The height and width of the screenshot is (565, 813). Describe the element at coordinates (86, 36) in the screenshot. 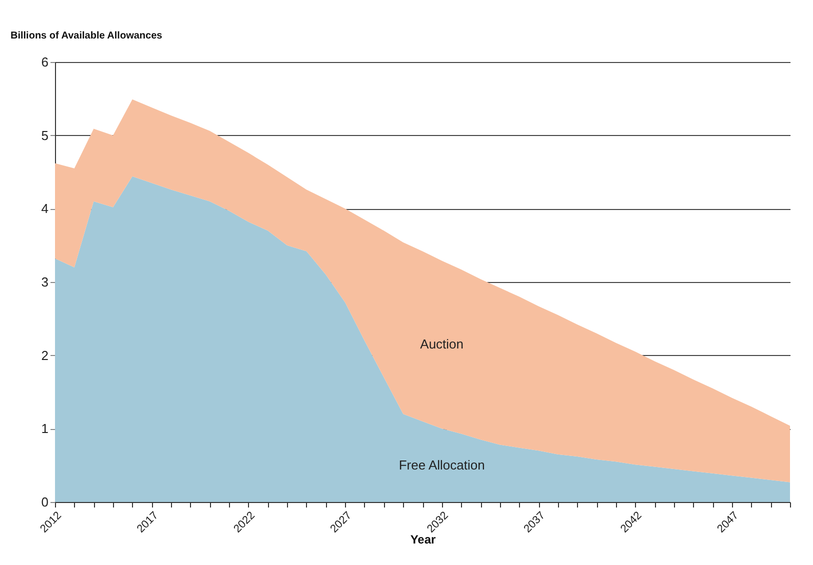

I see `y-axis-title: Billions of Available Allowances` at that location.